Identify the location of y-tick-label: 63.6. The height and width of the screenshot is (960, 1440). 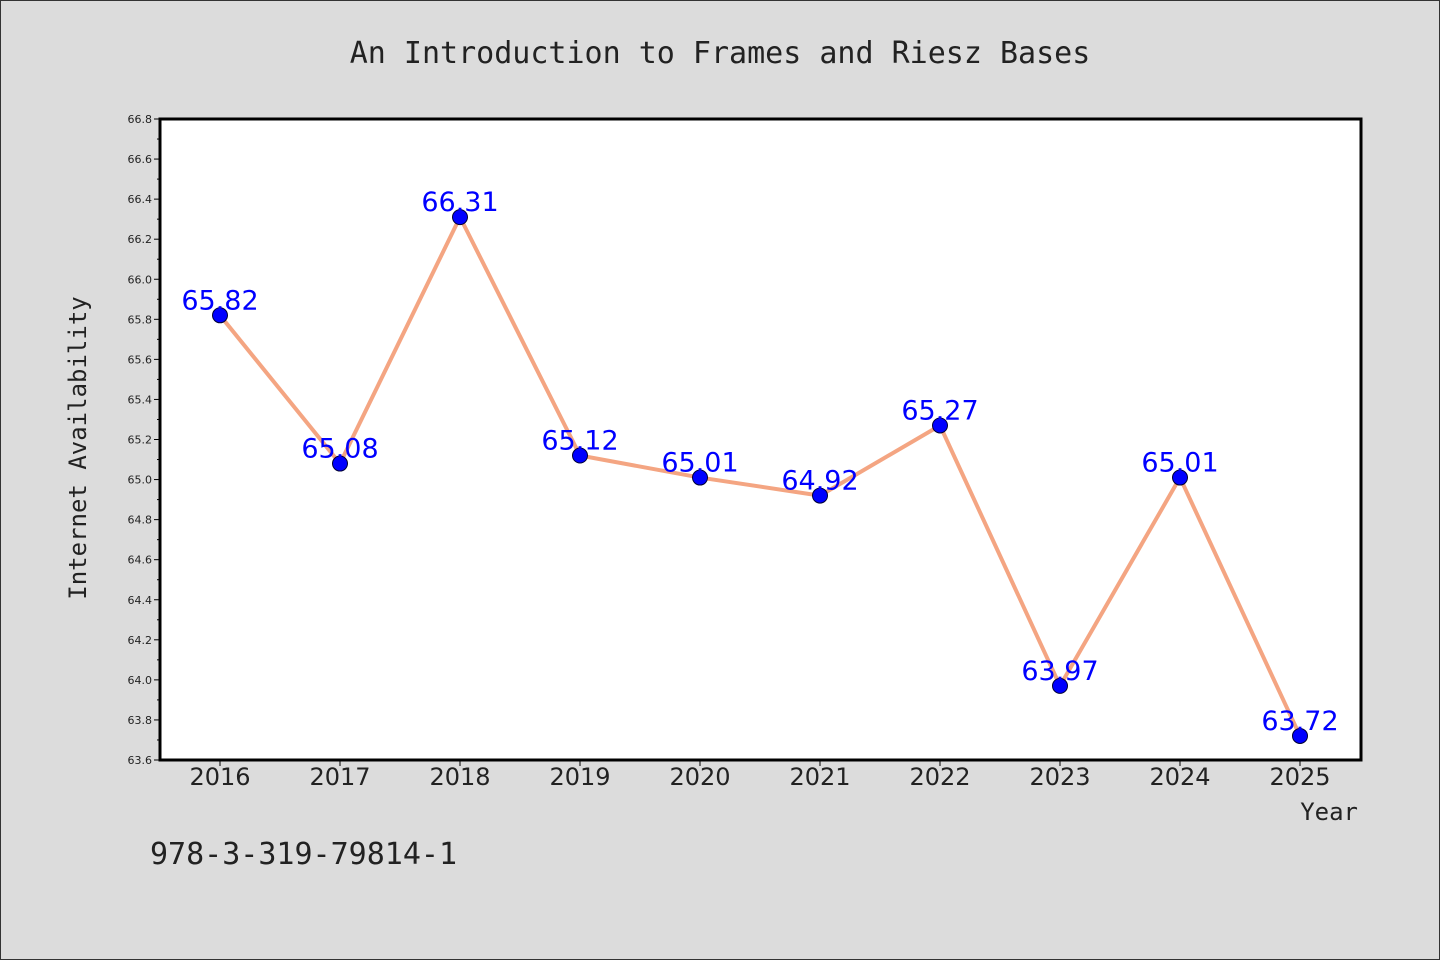
(140, 760).